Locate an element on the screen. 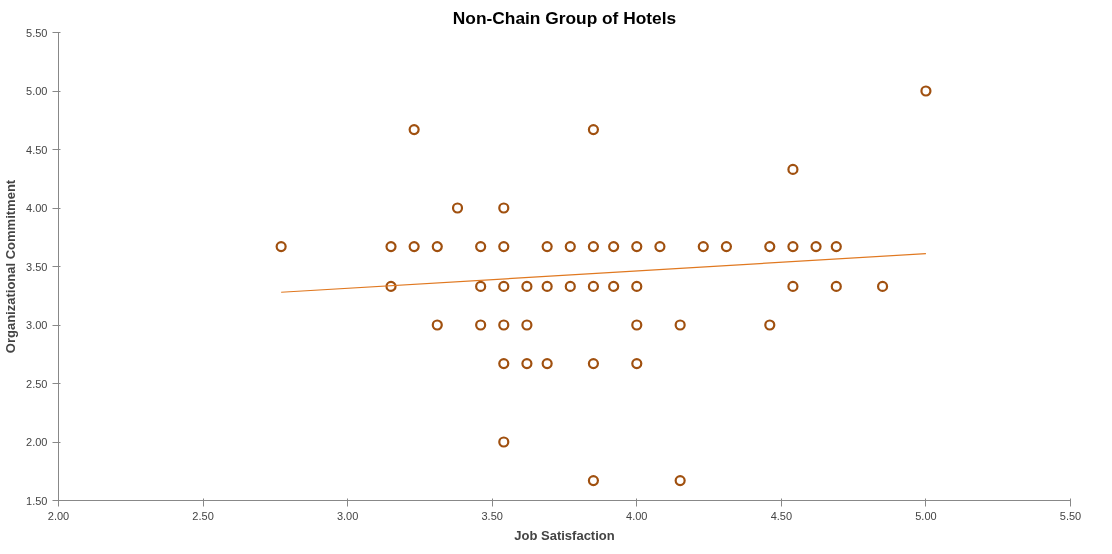 This screenshot has height=554, width=1112. x-axis-title: Job Satisfaction is located at coordinates (564, 535).